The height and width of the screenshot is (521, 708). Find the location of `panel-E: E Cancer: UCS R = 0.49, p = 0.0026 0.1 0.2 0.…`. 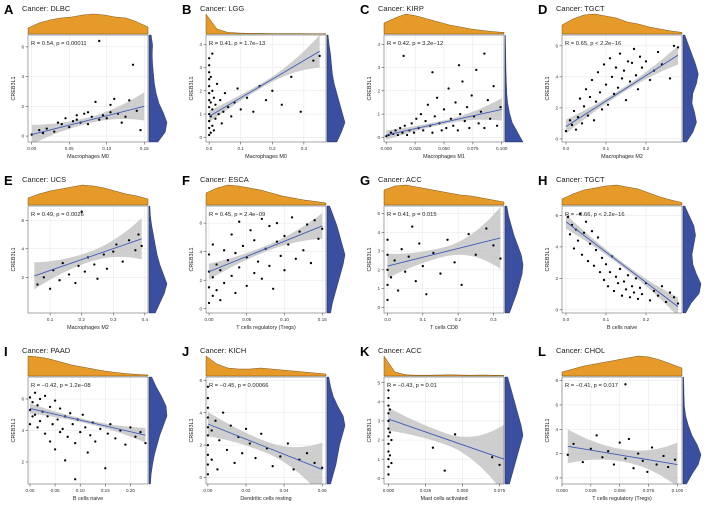

panel-E: E Cancer: UCS R = 0.49, p = 0.0026 0.1 0.2 0.… is located at coordinates (86, 252).